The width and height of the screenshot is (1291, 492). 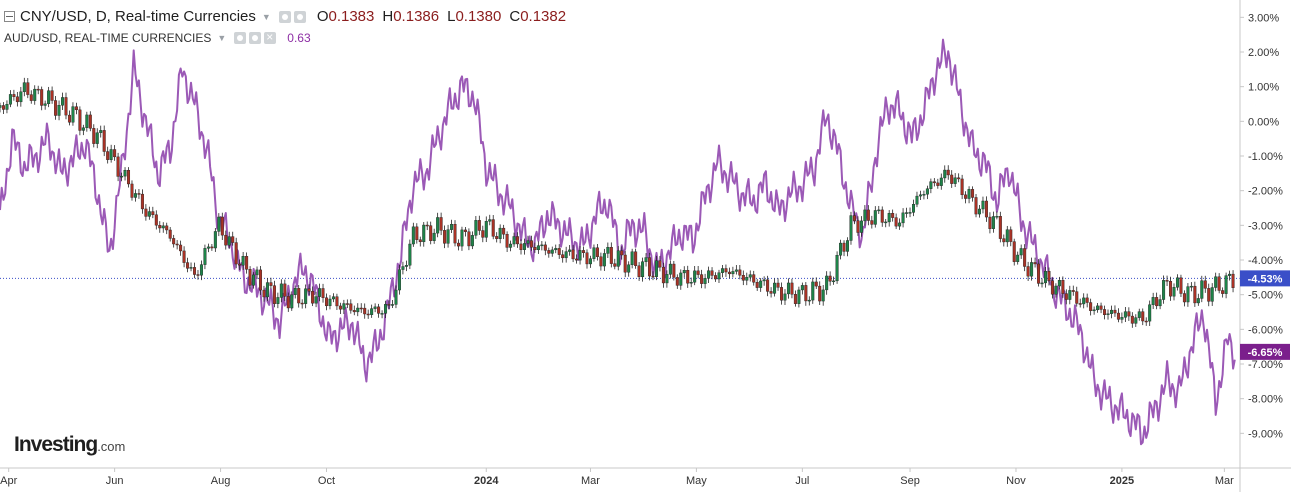 What do you see at coordinates (222, 38) in the screenshot?
I see `compare-dropdown-icon: ▼` at bounding box center [222, 38].